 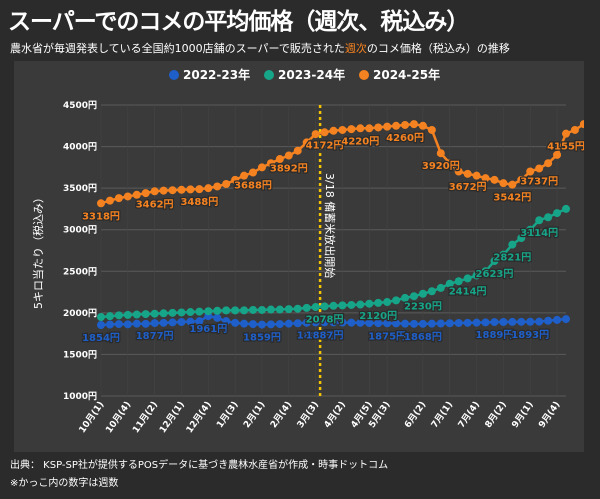 I want to click on y-tick-label: 3500円, so click(x=80, y=188).